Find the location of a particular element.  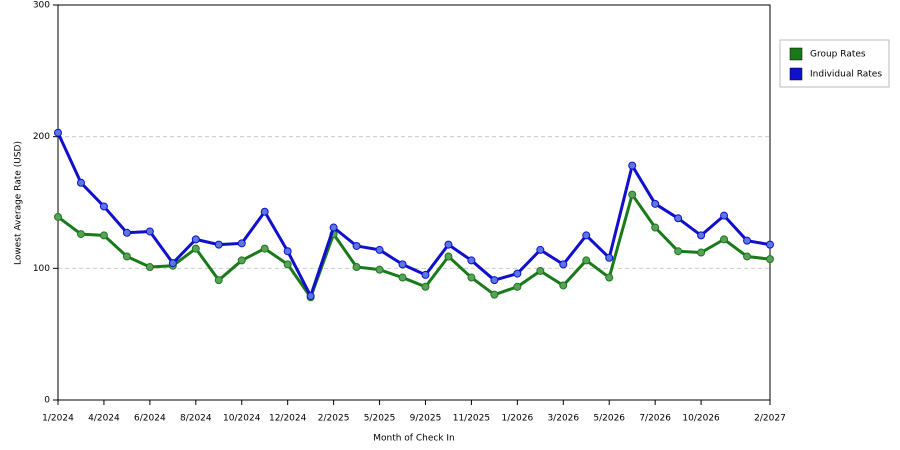

x-tick-label: 3/2026 is located at coordinates (563, 419).